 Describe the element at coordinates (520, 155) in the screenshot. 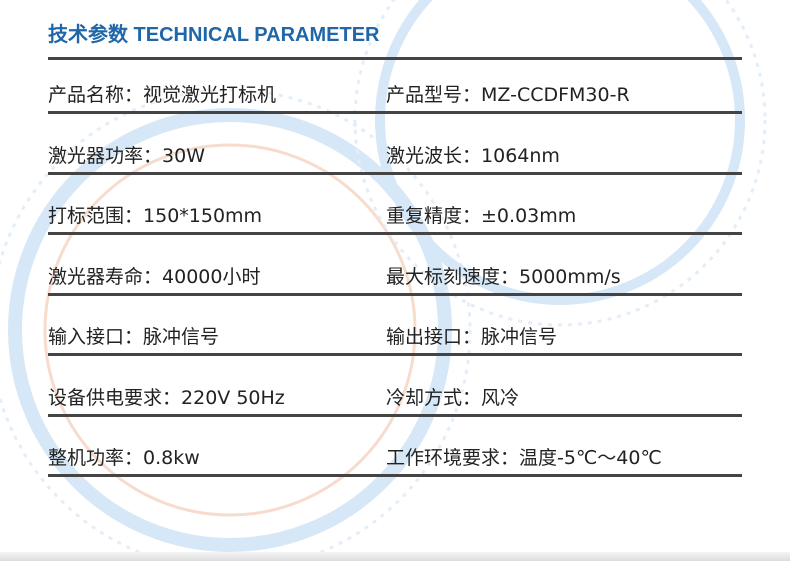

I see `spec-value: 1064nm` at that location.